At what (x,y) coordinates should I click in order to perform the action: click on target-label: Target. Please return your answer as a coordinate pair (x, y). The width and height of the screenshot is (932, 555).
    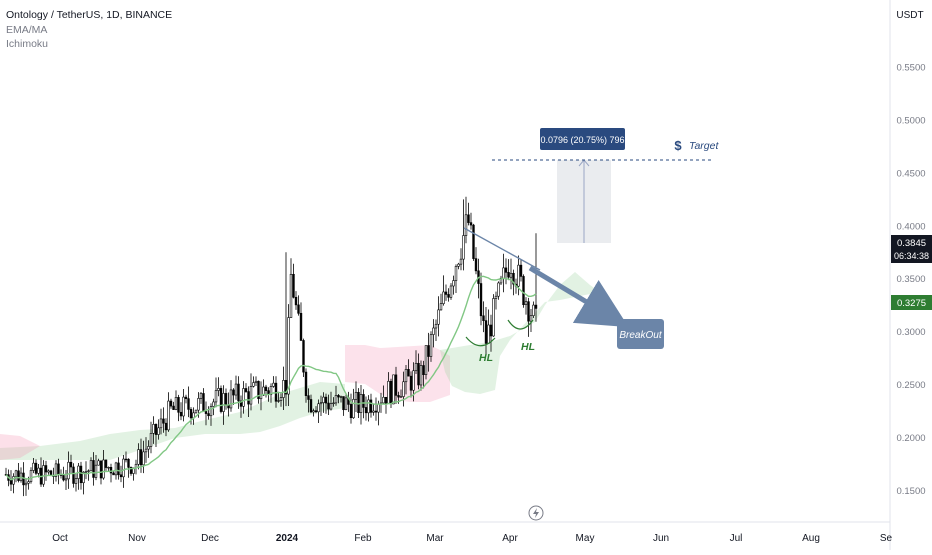
    Looking at the image, I should click on (704, 146).